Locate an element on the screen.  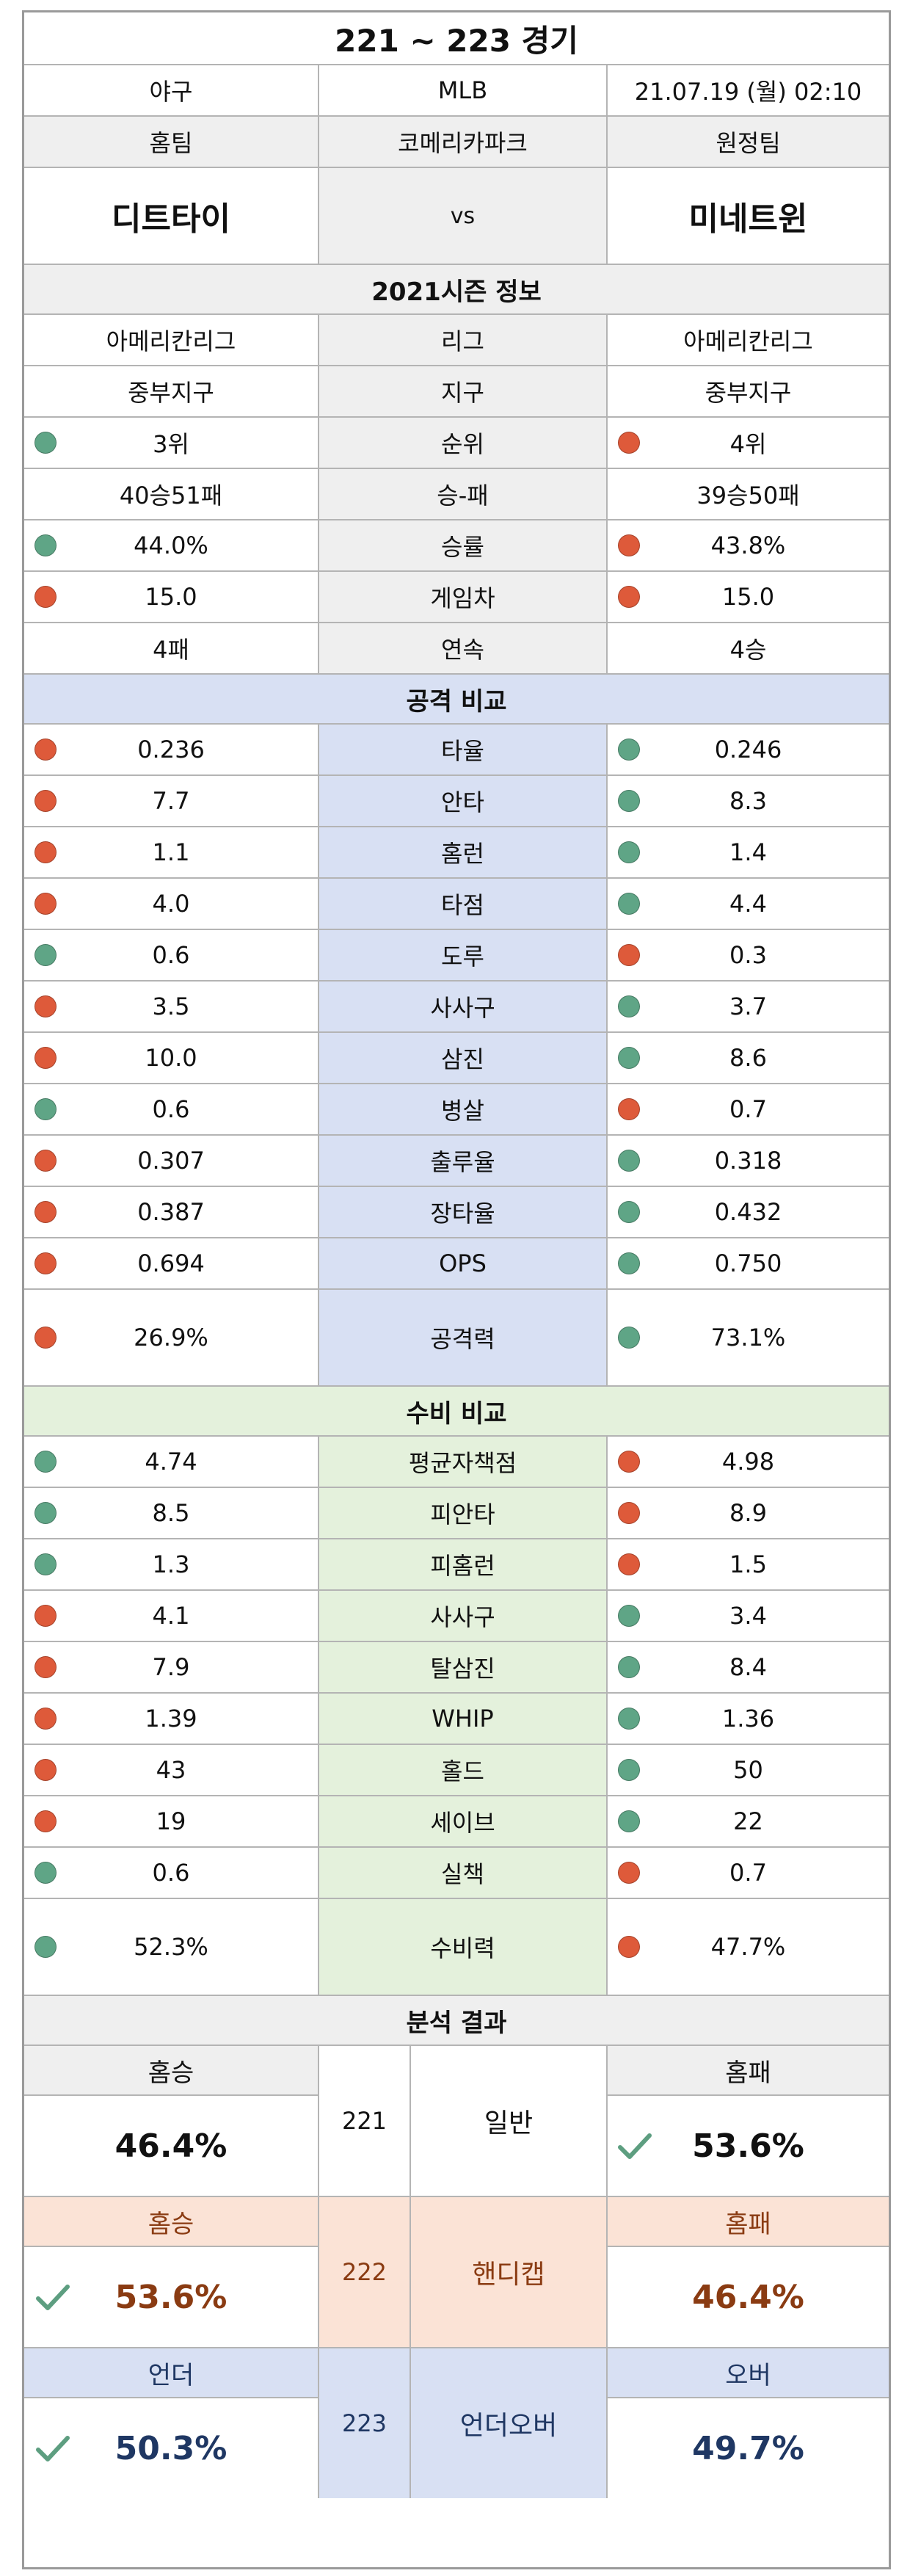
vs-bg is located at coordinates (462, 216).